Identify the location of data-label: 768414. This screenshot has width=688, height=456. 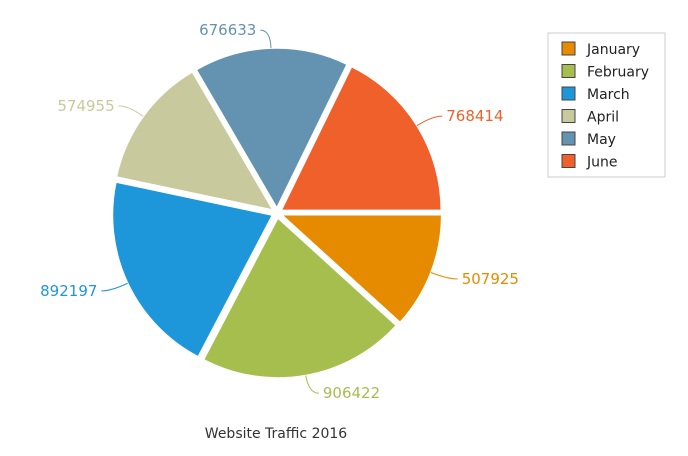
(474, 116).